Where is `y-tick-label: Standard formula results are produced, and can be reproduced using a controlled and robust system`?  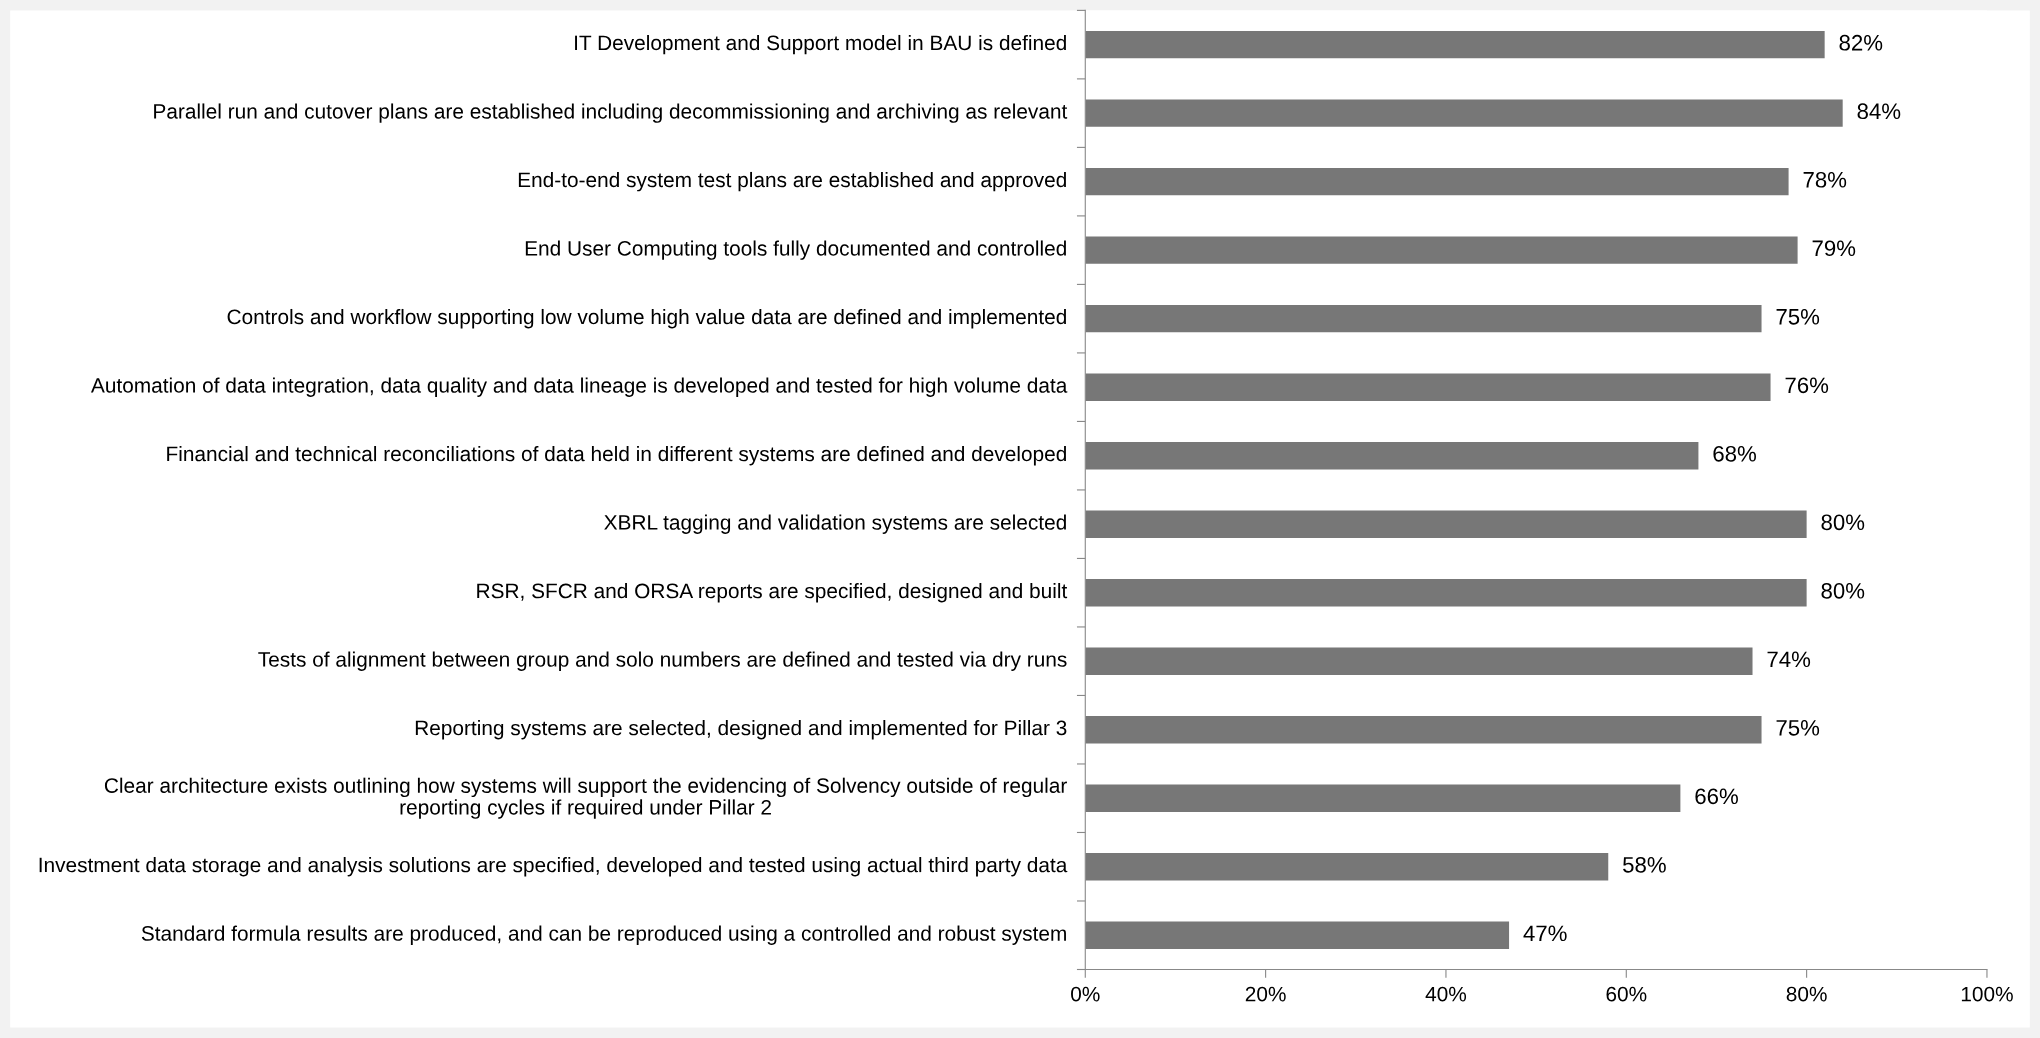 y-tick-label: Standard formula results are produced, and can be reproduced using a controlled and robust system is located at coordinates (603, 935).